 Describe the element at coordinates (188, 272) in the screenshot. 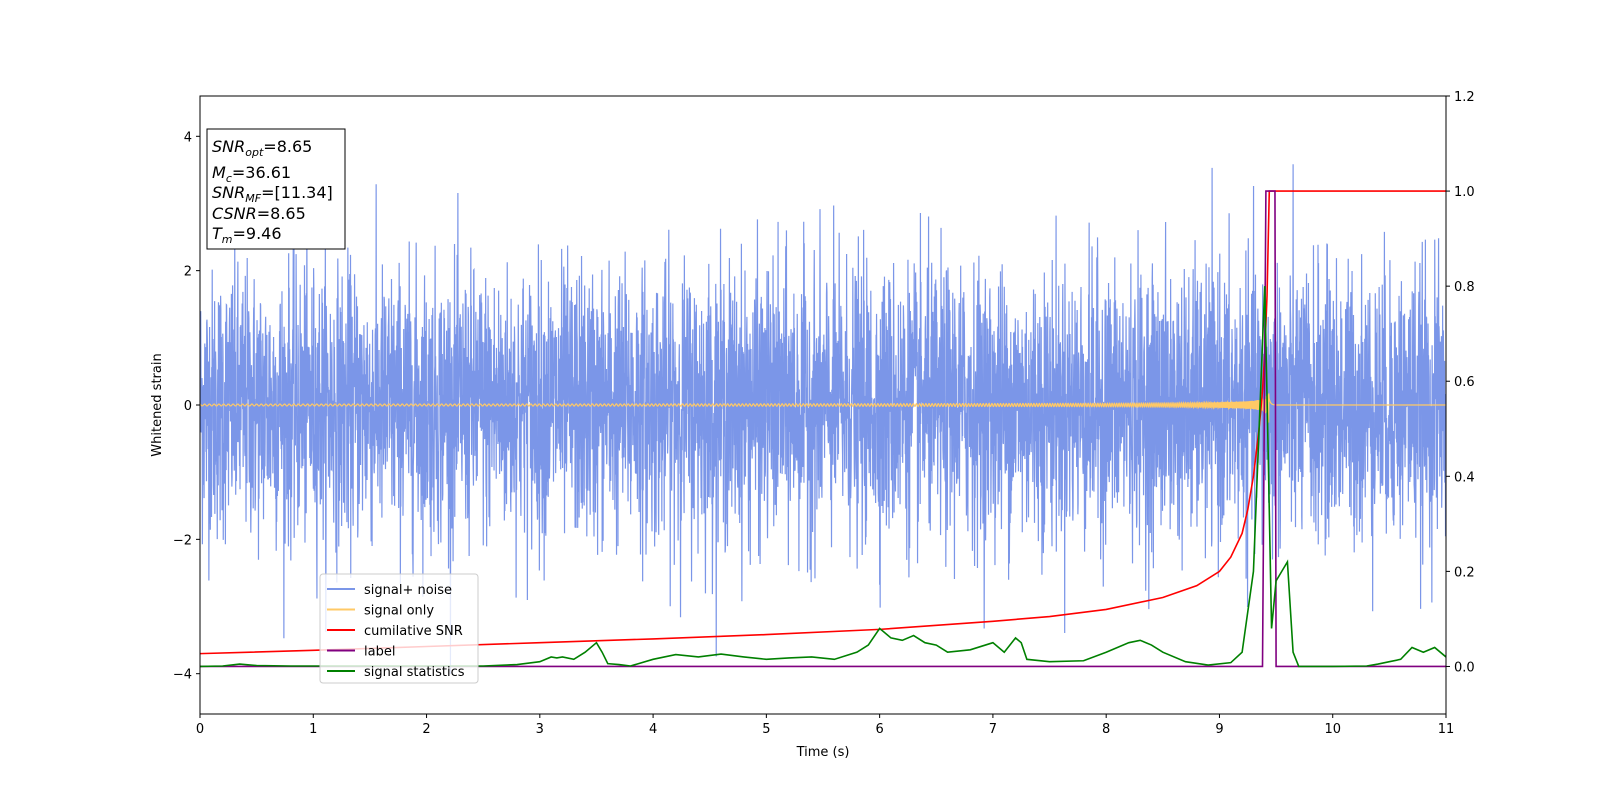

I see `y-tick-label: 2` at that location.